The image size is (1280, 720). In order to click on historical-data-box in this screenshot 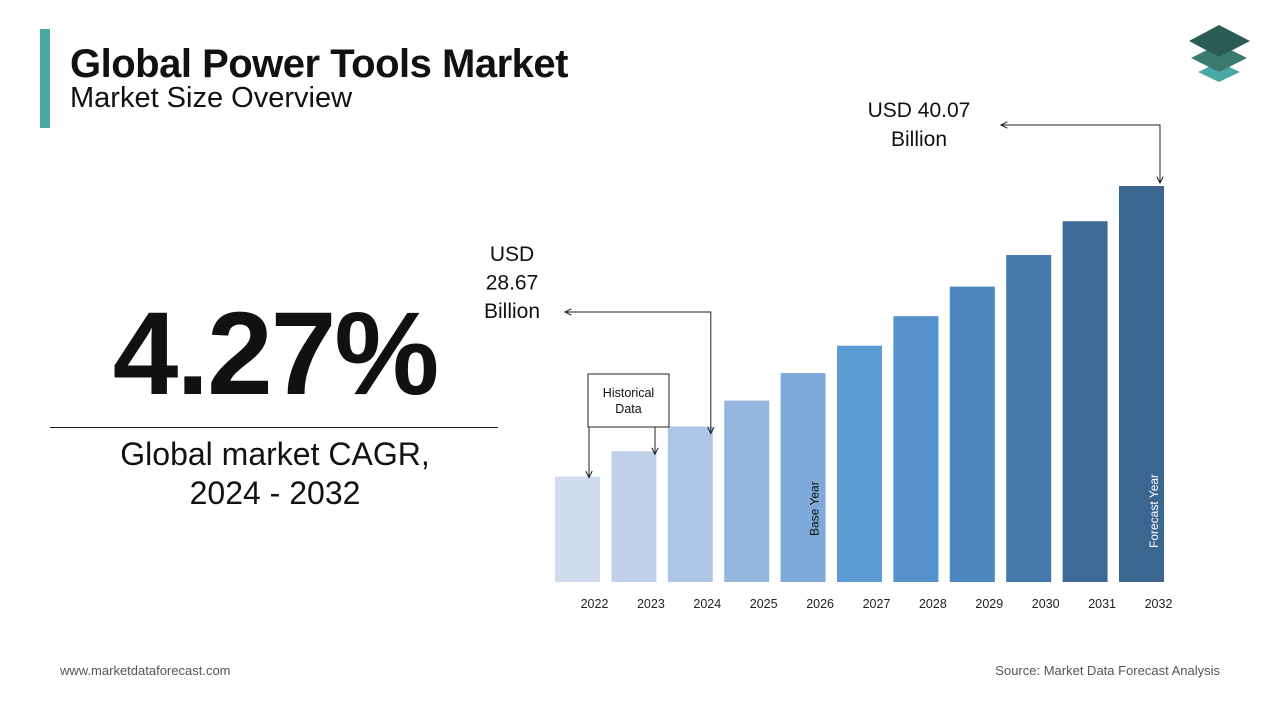, I will do `click(628, 400)`.